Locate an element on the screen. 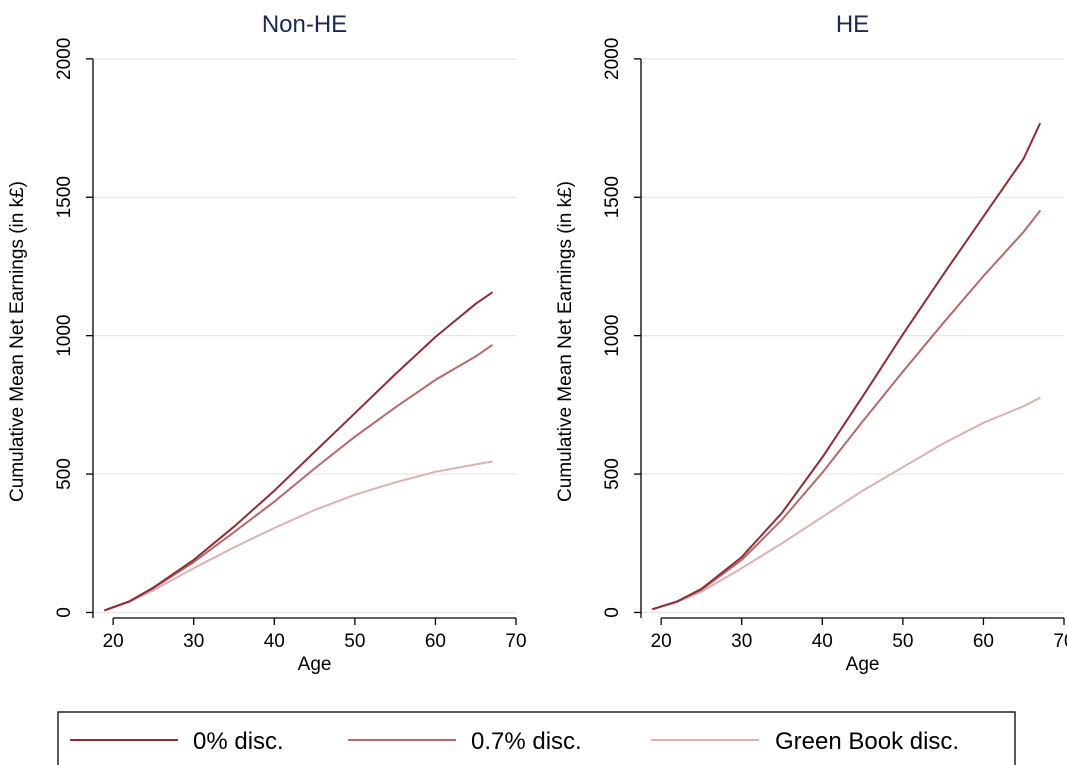 The height and width of the screenshot is (765, 1067). legend-box is located at coordinates (536, 738).